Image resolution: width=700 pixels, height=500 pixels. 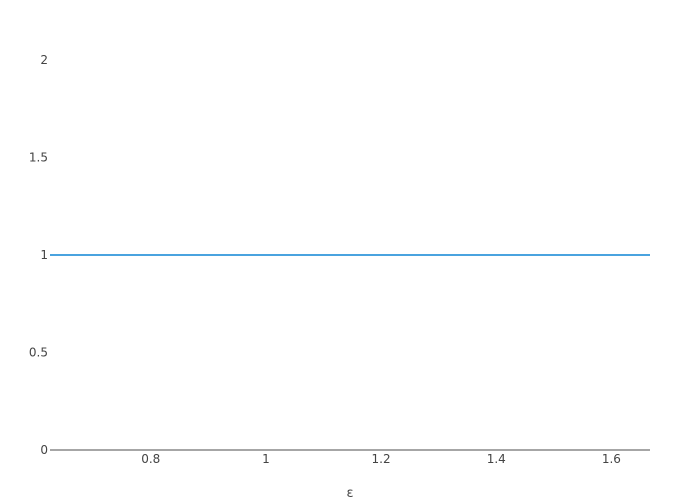 What do you see at coordinates (44, 60) in the screenshot?
I see `y-tick-label: 2` at bounding box center [44, 60].